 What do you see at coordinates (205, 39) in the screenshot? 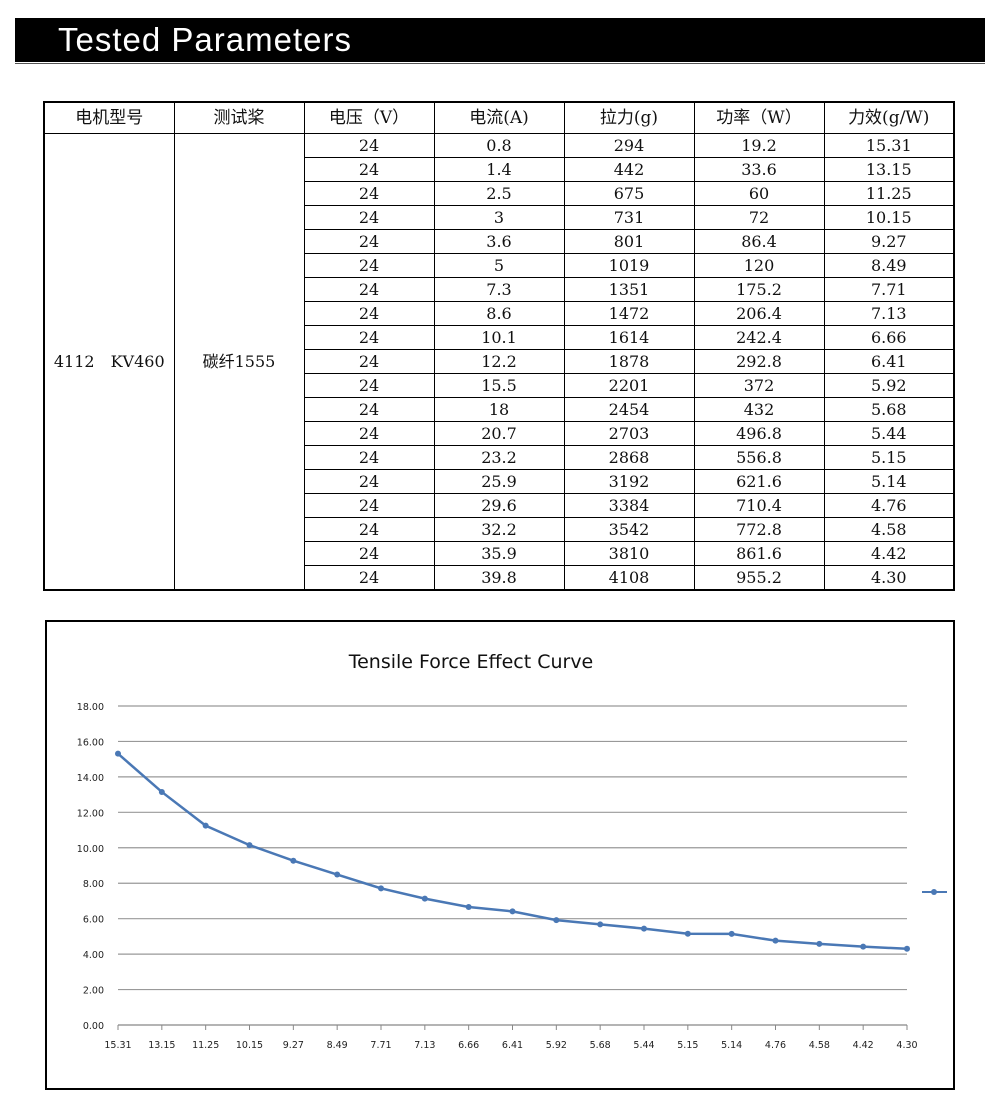
I see `section-title: Tested Parameters` at bounding box center [205, 39].